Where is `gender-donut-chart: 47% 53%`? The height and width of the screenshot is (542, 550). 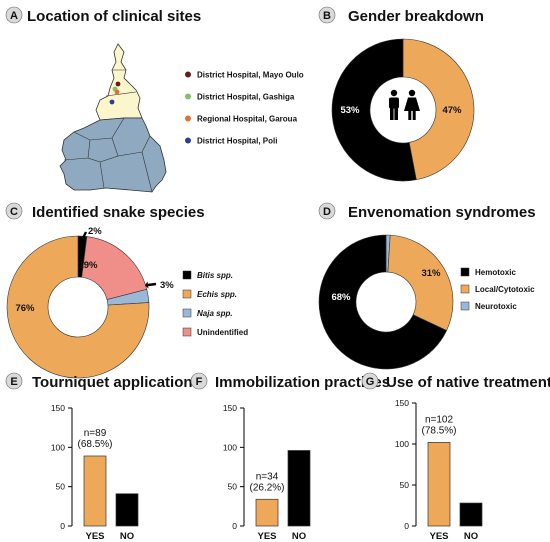 gender-donut-chart: 47% 53% is located at coordinates (403, 110).